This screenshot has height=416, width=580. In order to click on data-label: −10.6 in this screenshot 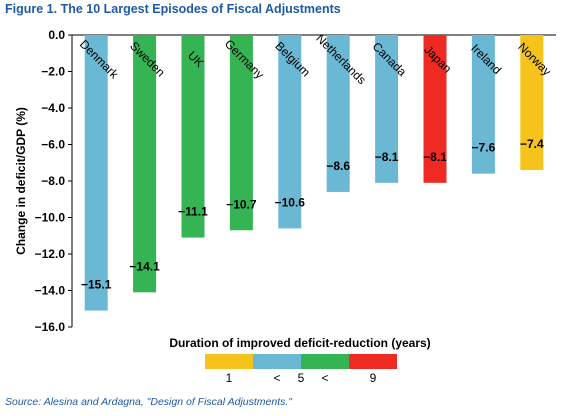, I will do `click(290, 202)`.